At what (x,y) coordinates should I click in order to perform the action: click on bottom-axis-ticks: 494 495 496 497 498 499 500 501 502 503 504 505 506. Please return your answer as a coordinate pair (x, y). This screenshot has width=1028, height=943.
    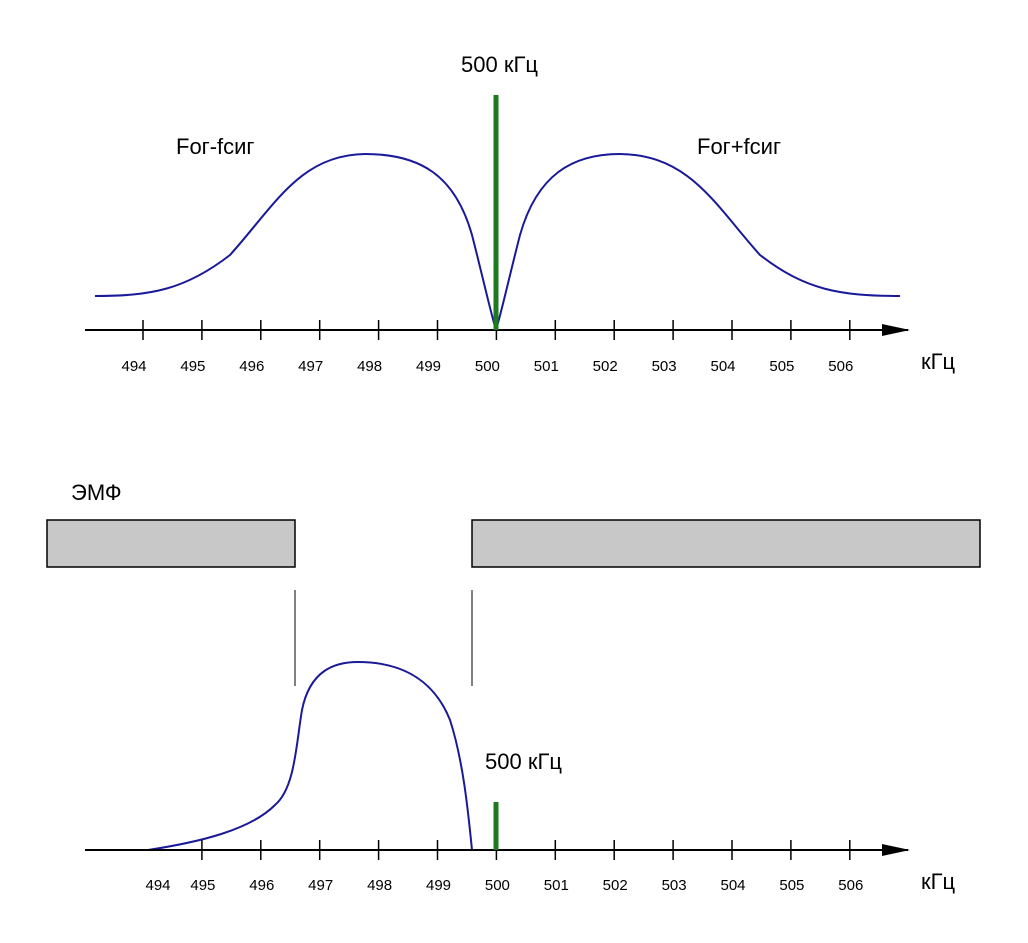
    Looking at the image, I should click on (504, 867).